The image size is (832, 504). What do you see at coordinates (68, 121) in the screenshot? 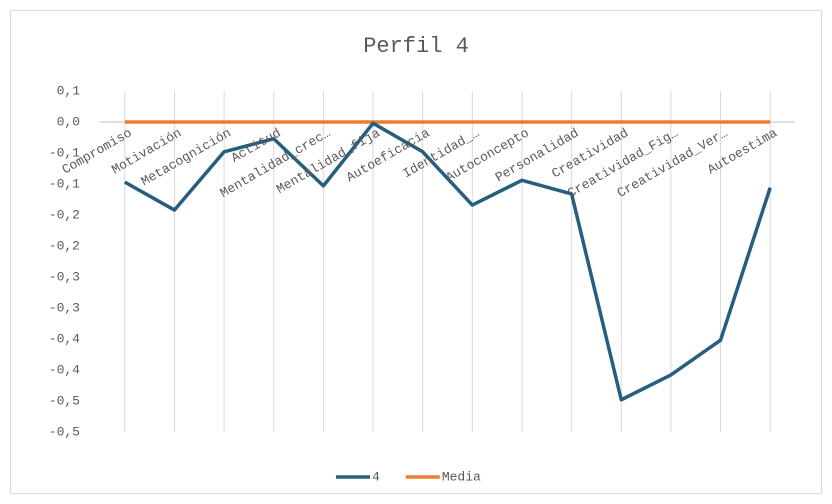
I see `y-tick-label: 0,0` at bounding box center [68, 121].